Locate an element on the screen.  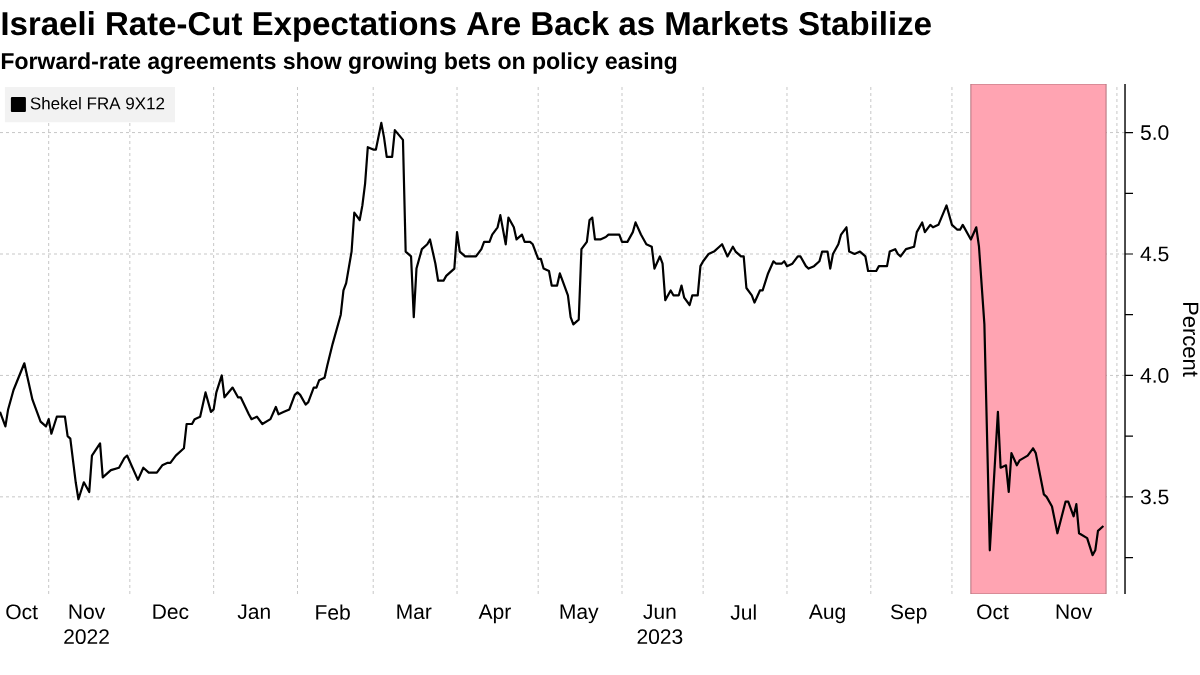
x-tick-label: Jul is located at coordinates (743, 612).